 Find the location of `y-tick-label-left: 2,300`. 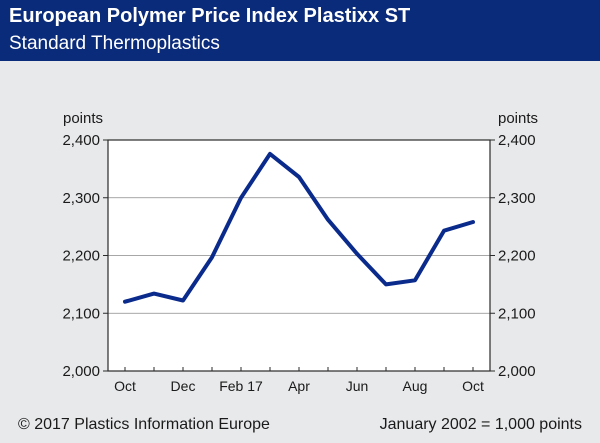

y-tick-label-left: 2,300 is located at coordinates (81, 198).